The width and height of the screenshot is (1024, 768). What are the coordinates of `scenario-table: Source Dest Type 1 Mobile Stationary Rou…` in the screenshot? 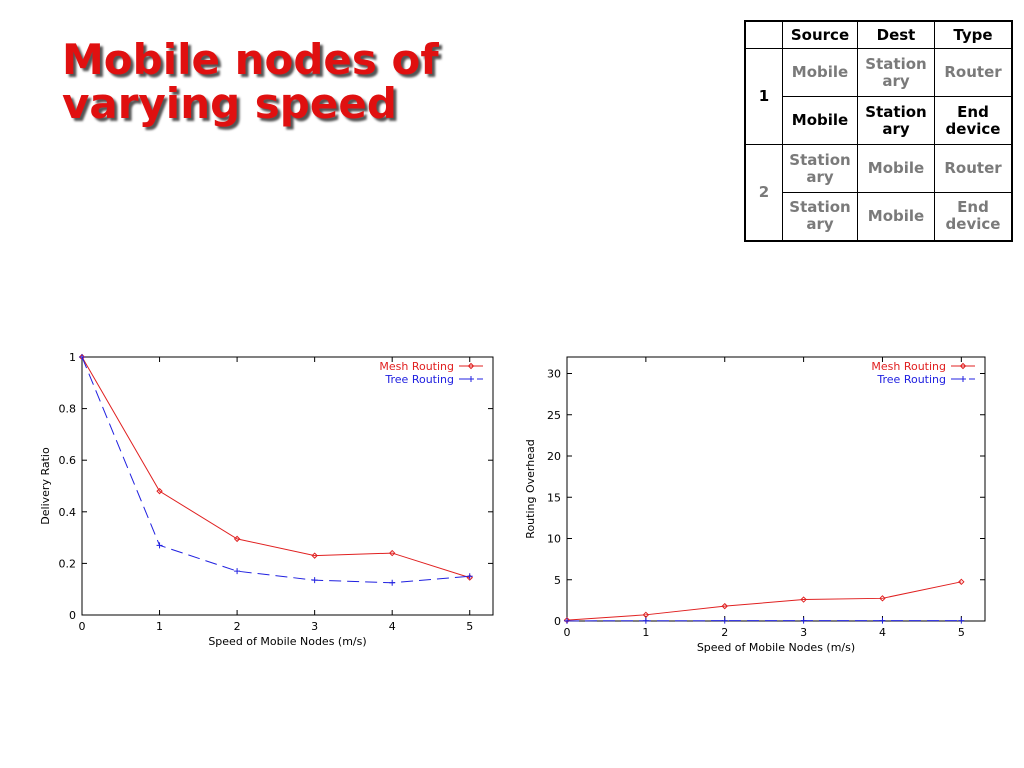 It's located at (878, 131).